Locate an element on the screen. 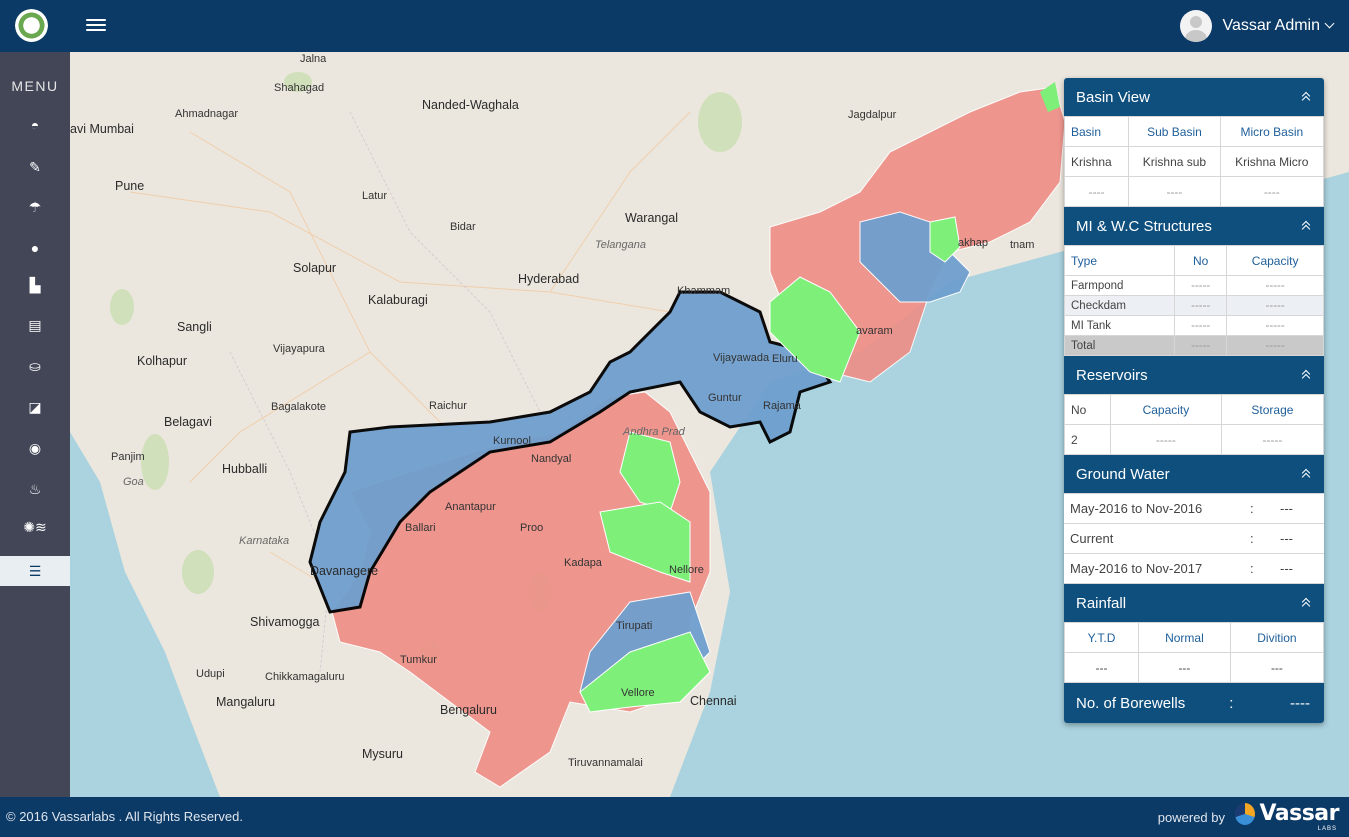  table-cell: : is located at coordinates (1259, 568).